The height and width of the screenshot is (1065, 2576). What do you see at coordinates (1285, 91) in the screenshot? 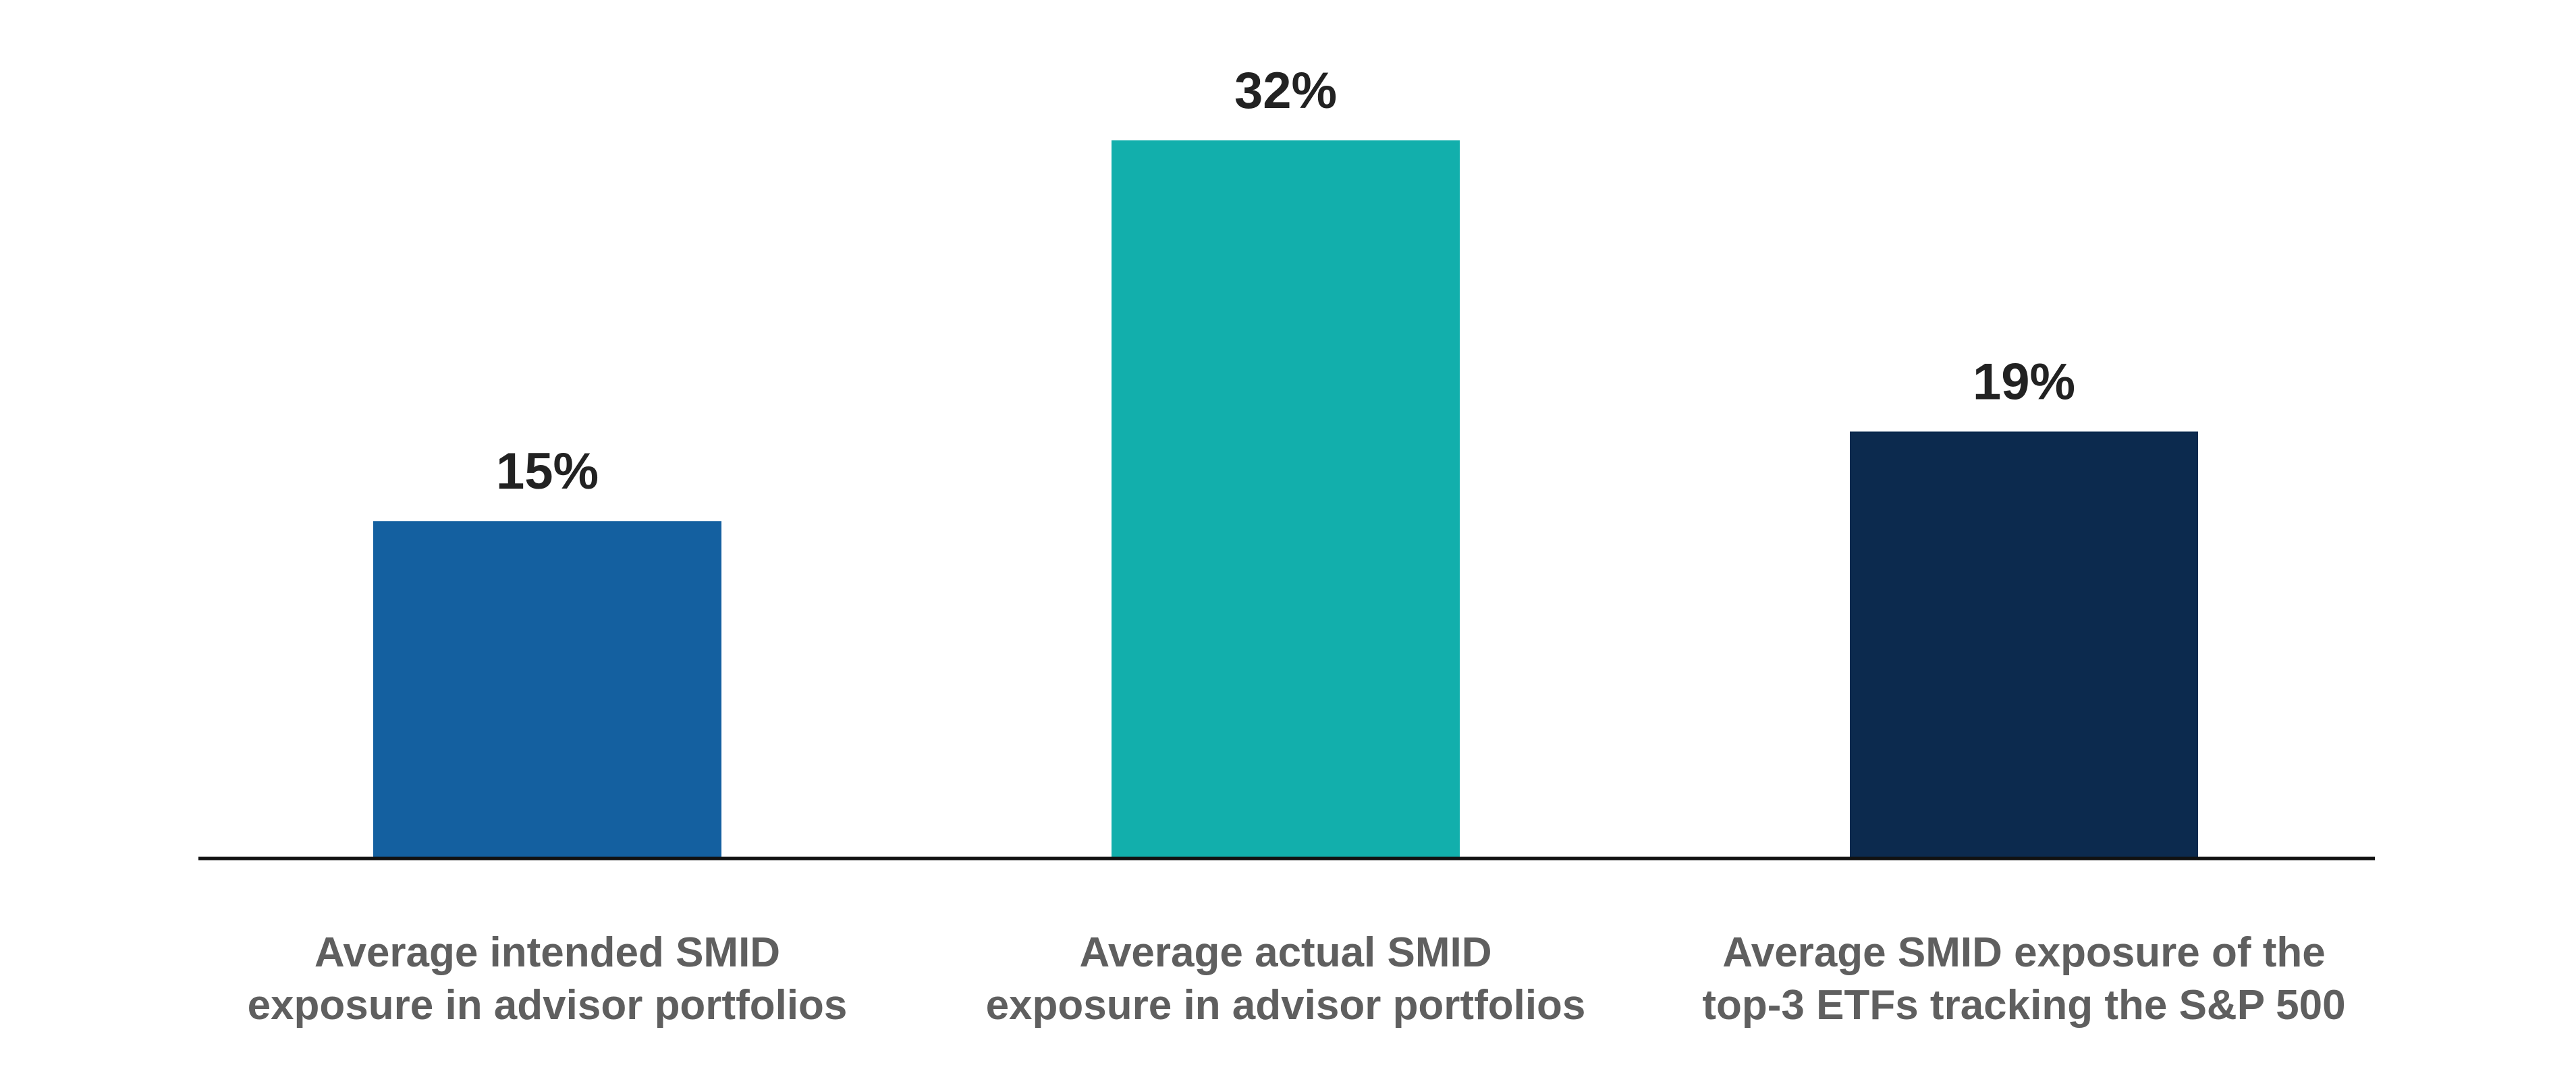
I see `data-label-2: 32%` at bounding box center [1285, 91].